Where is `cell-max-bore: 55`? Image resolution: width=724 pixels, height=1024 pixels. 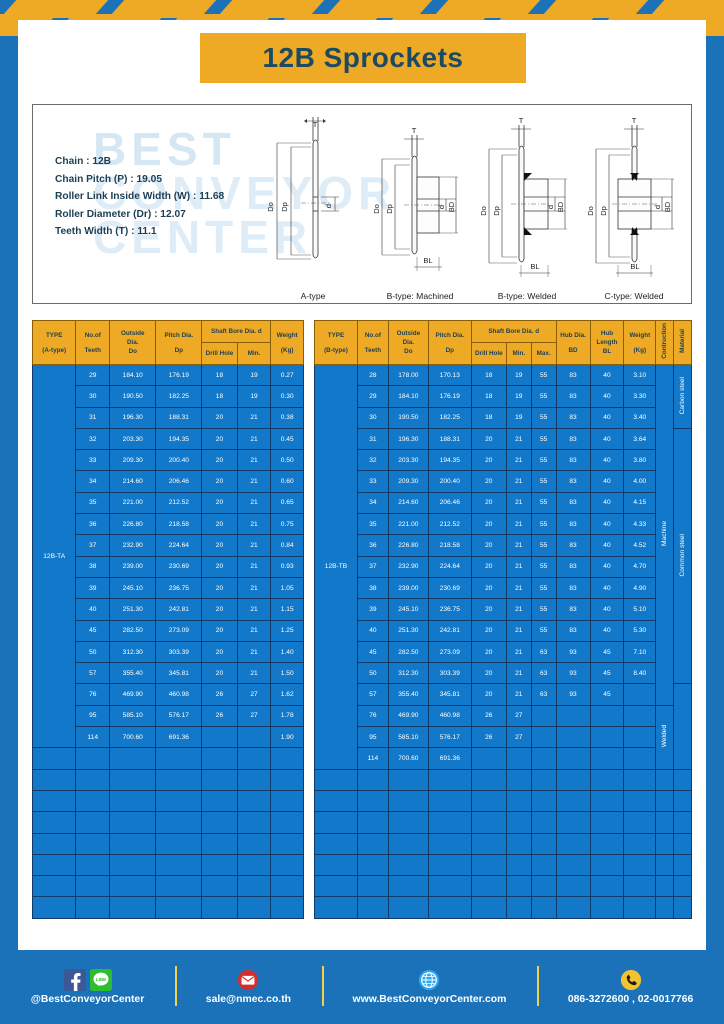
cell-max-bore: 55 is located at coordinates (543, 545).